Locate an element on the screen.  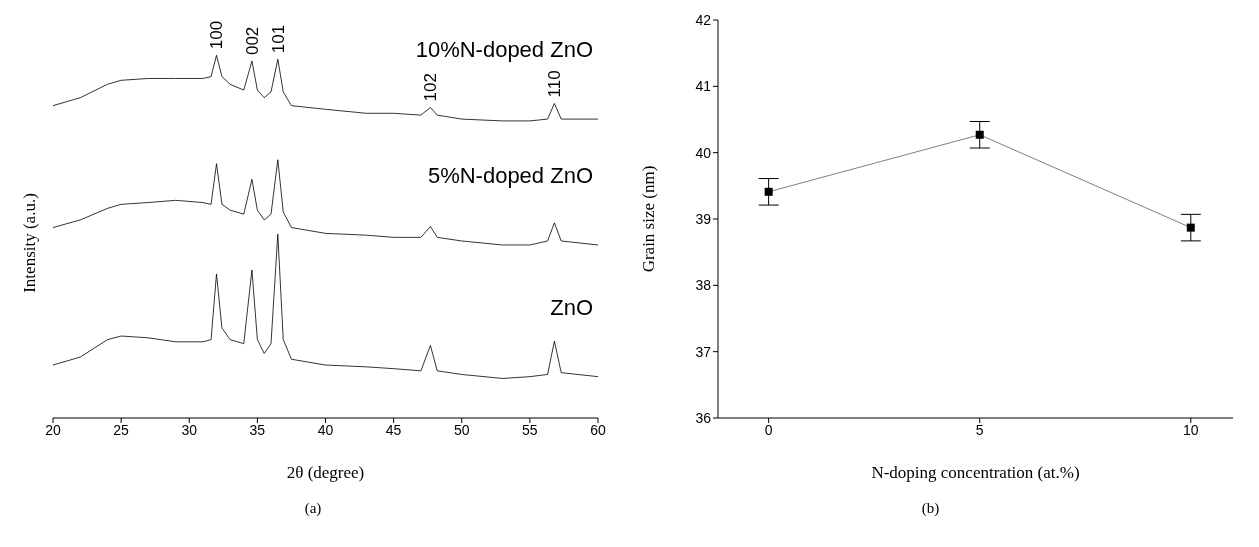
annotation: 110 is located at coordinates (555, 84).